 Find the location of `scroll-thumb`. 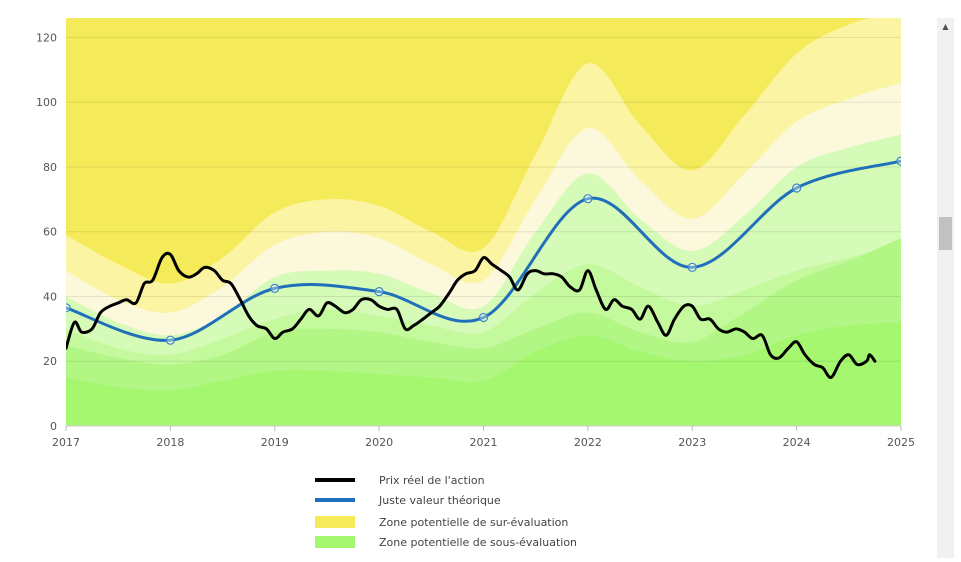

scroll-thumb is located at coordinates (945, 233).